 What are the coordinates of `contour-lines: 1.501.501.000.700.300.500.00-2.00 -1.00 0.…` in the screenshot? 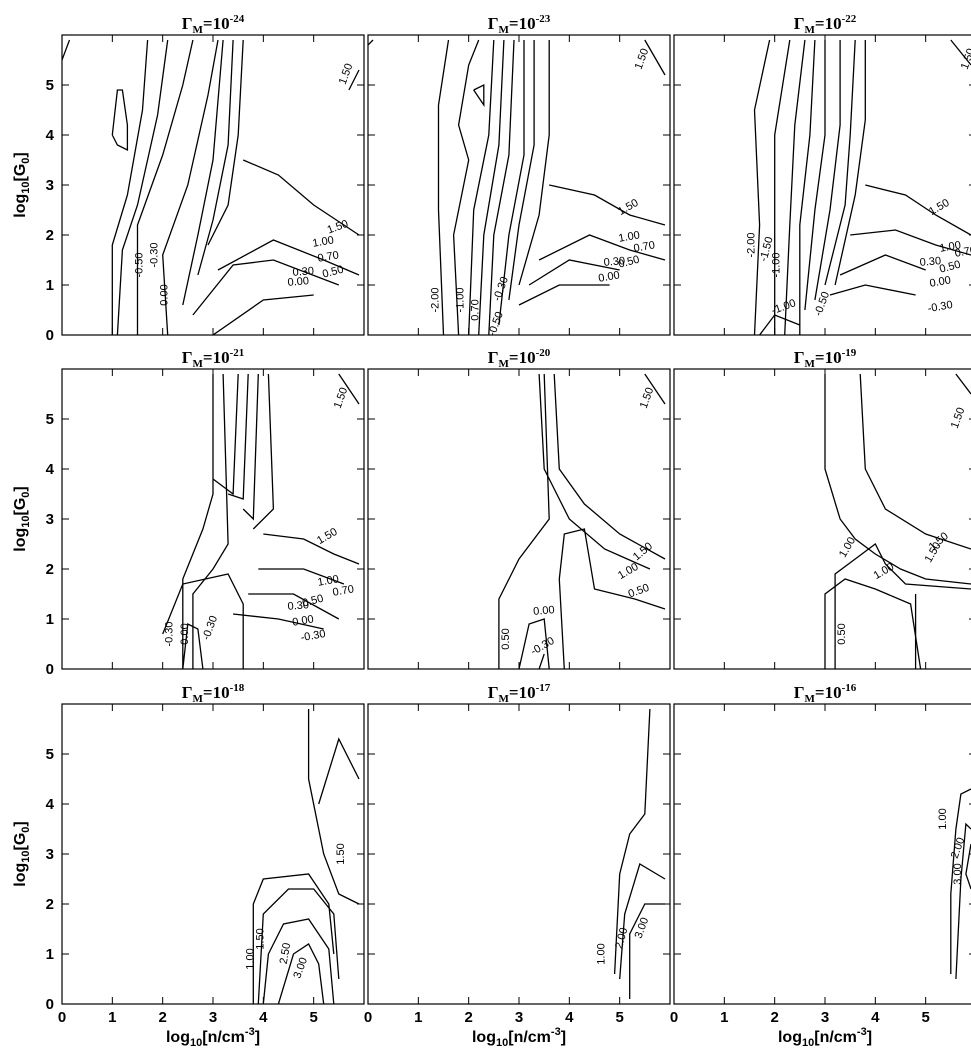 It's located at (517, 187).